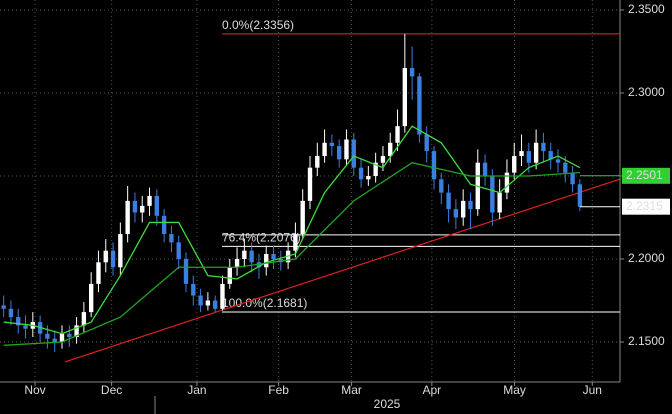 This screenshot has width=672, height=414. I want to click on year-label: 2025, so click(387, 404).